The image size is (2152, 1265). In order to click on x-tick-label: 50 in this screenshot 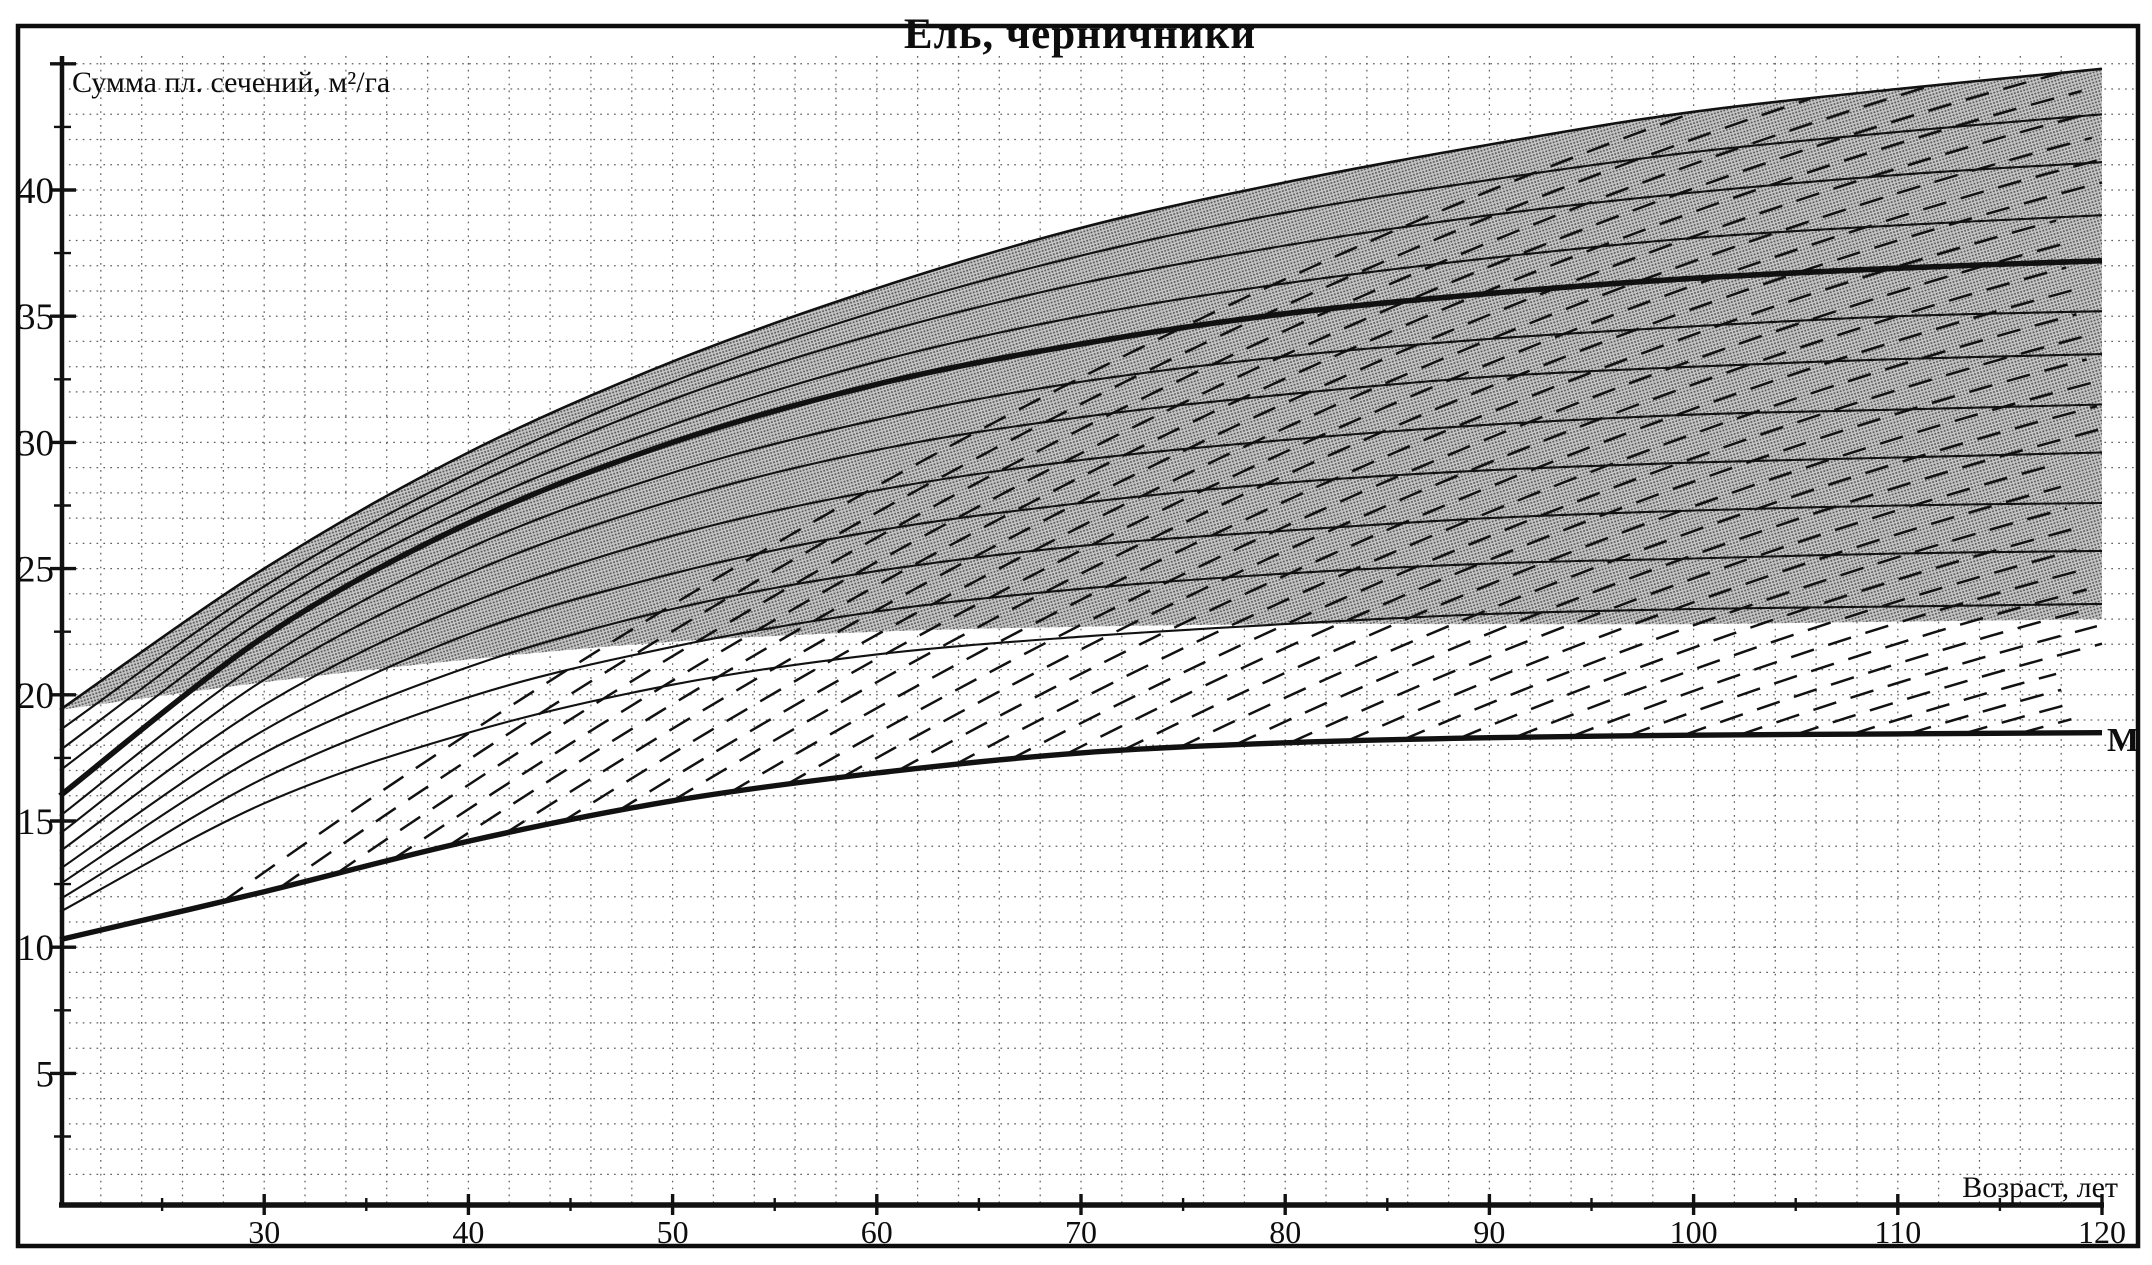, I will do `click(673, 1232)`.